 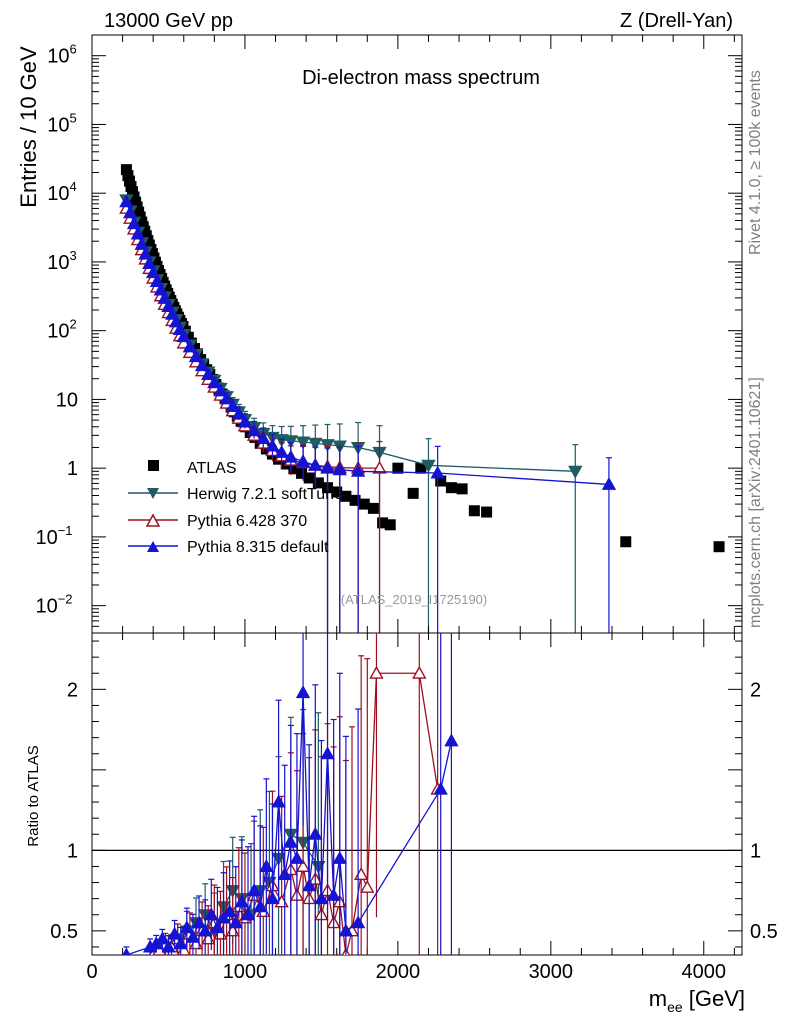 I want to click on legend-label-atlas: ATLAS, so click(x=212, y=468).